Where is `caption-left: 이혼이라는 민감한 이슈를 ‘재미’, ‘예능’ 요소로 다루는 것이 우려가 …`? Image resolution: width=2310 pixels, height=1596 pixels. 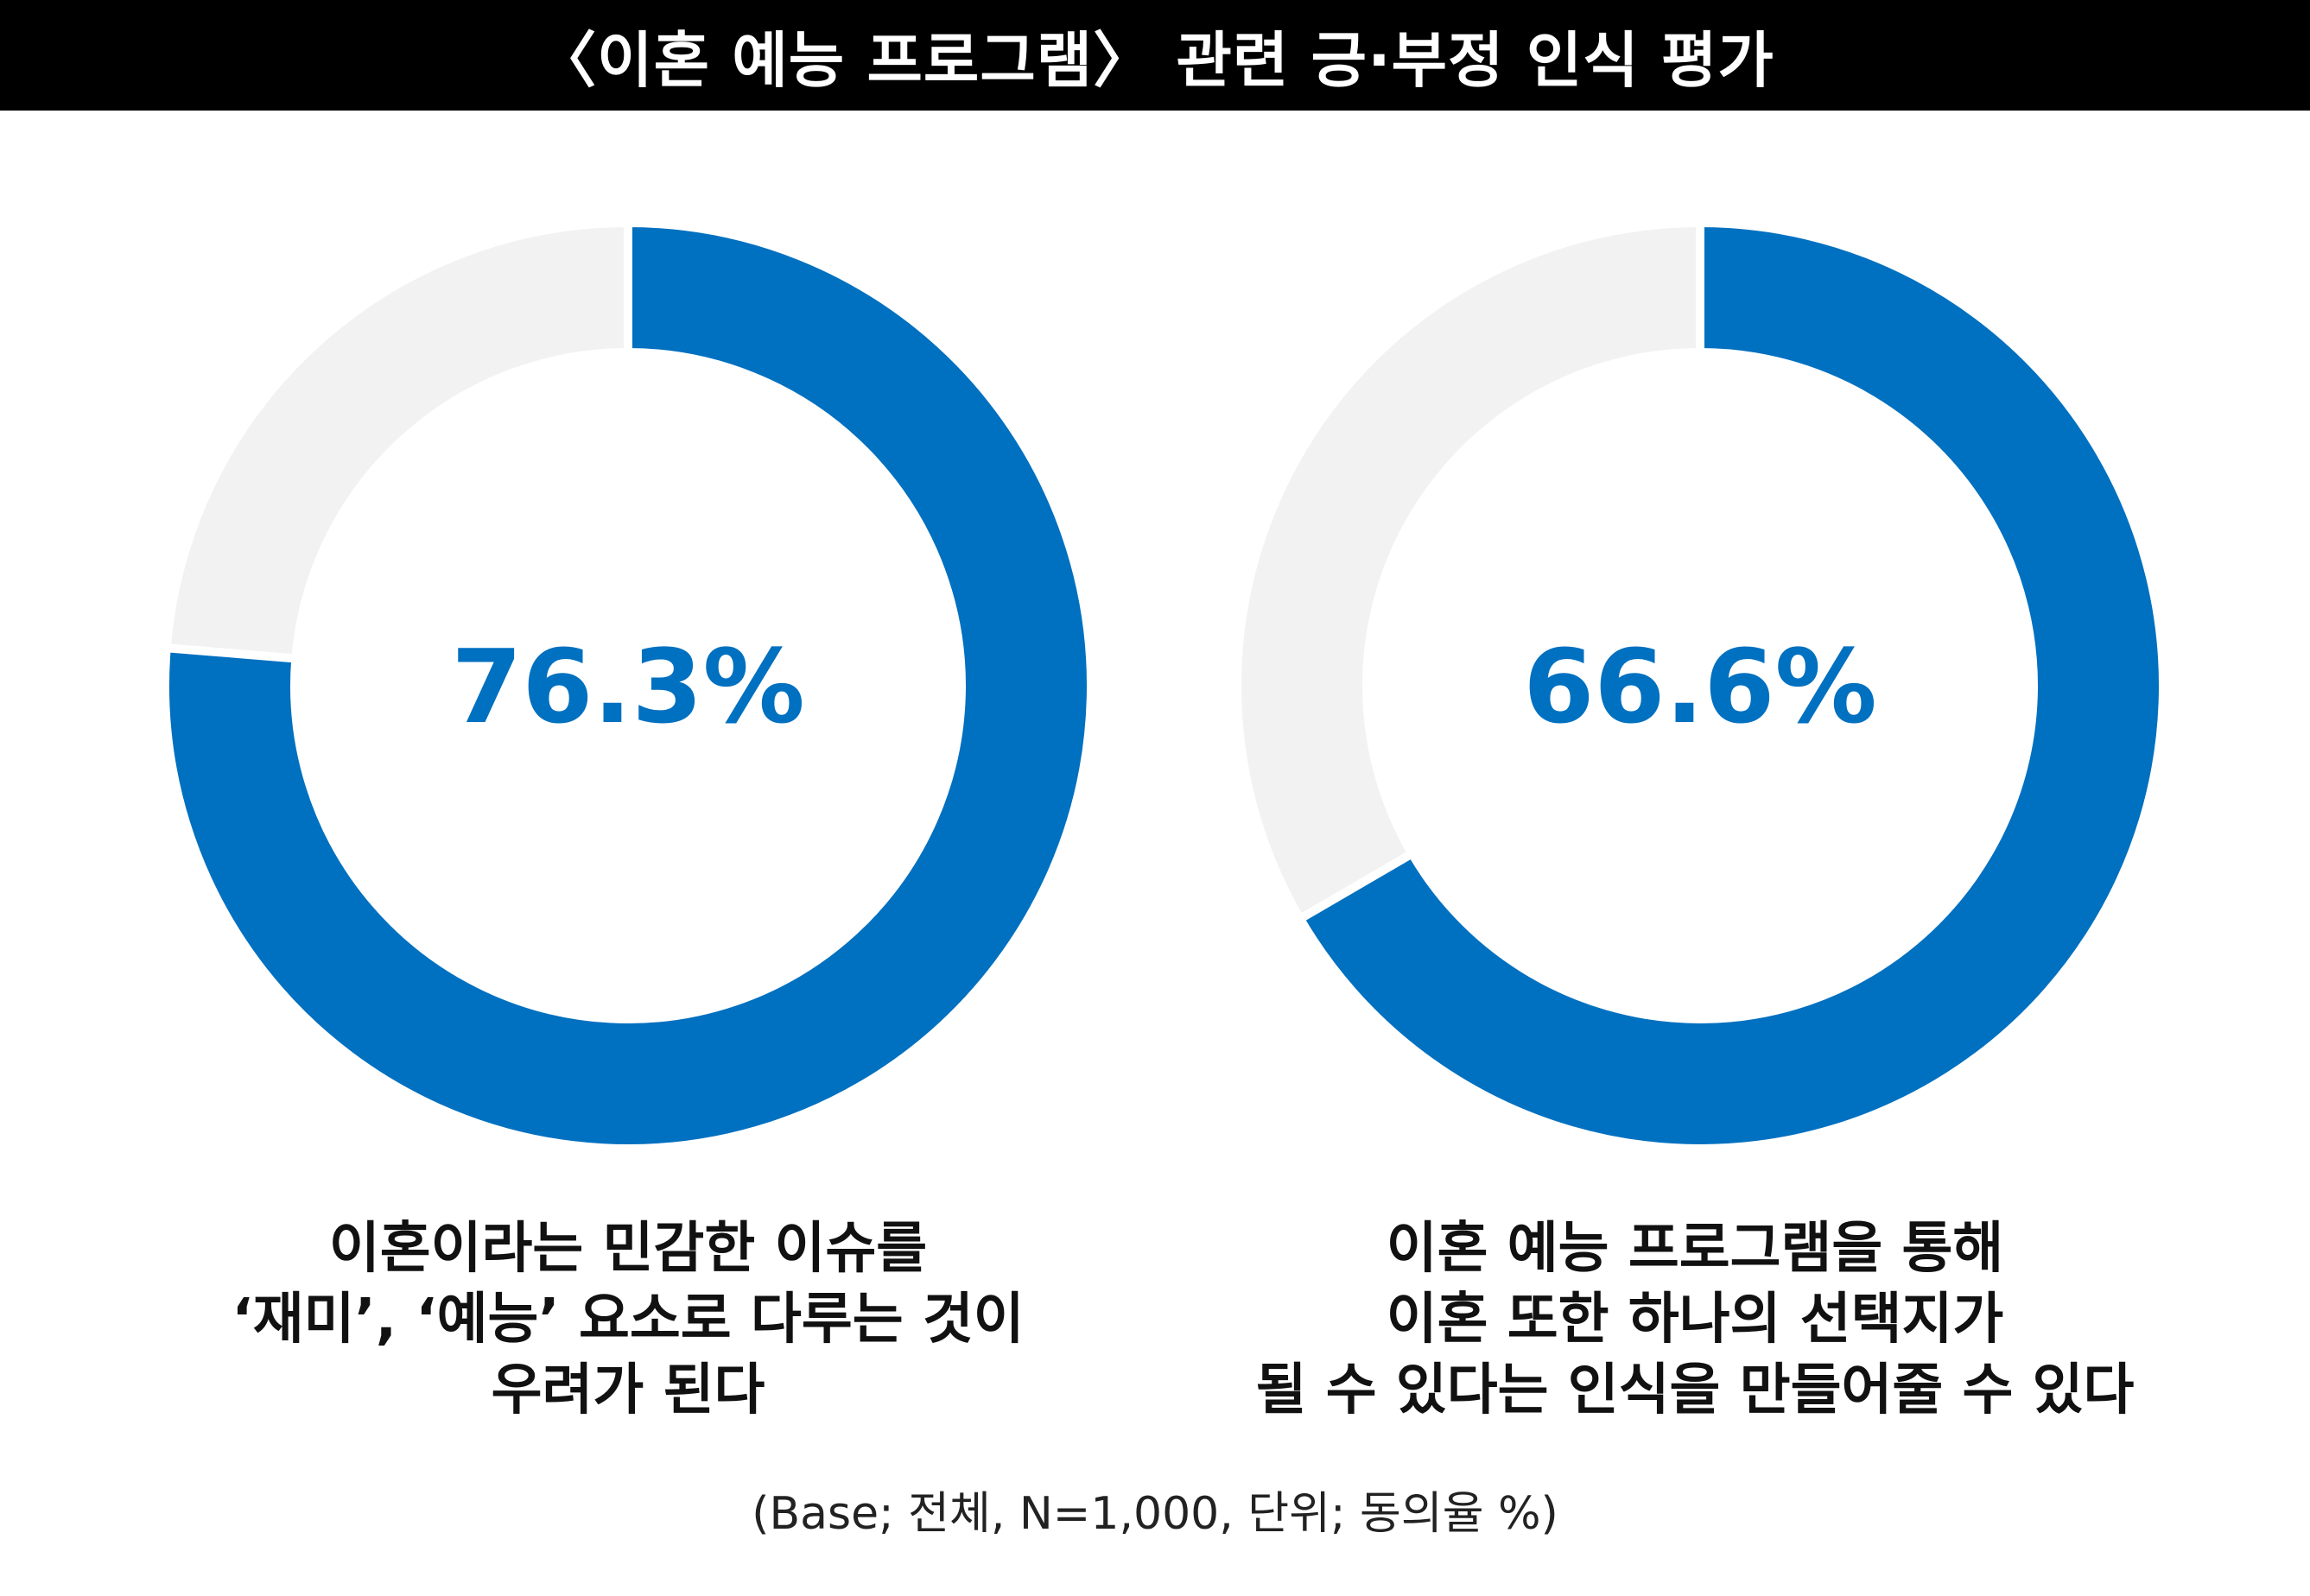
caption-left: 이혼이라는 민감한 이슈를 ‘재미’, ‘예능’ 요소로 다루는 것이 우려가 … is located at coordinates (628, 1319).